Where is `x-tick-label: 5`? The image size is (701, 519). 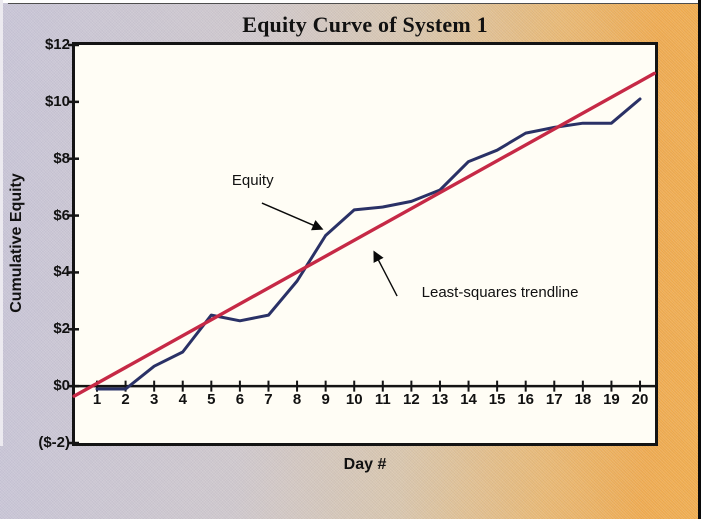
x-tick-label: 5 is located at coordinates (211, 399).